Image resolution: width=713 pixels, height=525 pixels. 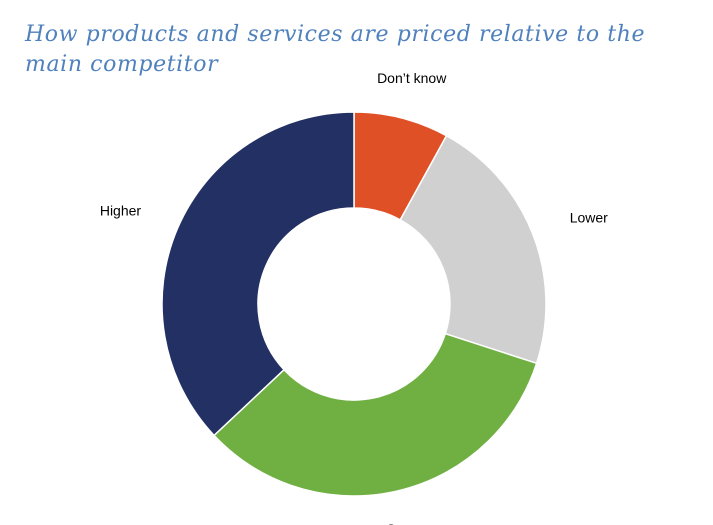 What do you see at coordinates (121, 211) in the screenshot?
I see `label-higher: Higher` at bounding box center [121, 211].